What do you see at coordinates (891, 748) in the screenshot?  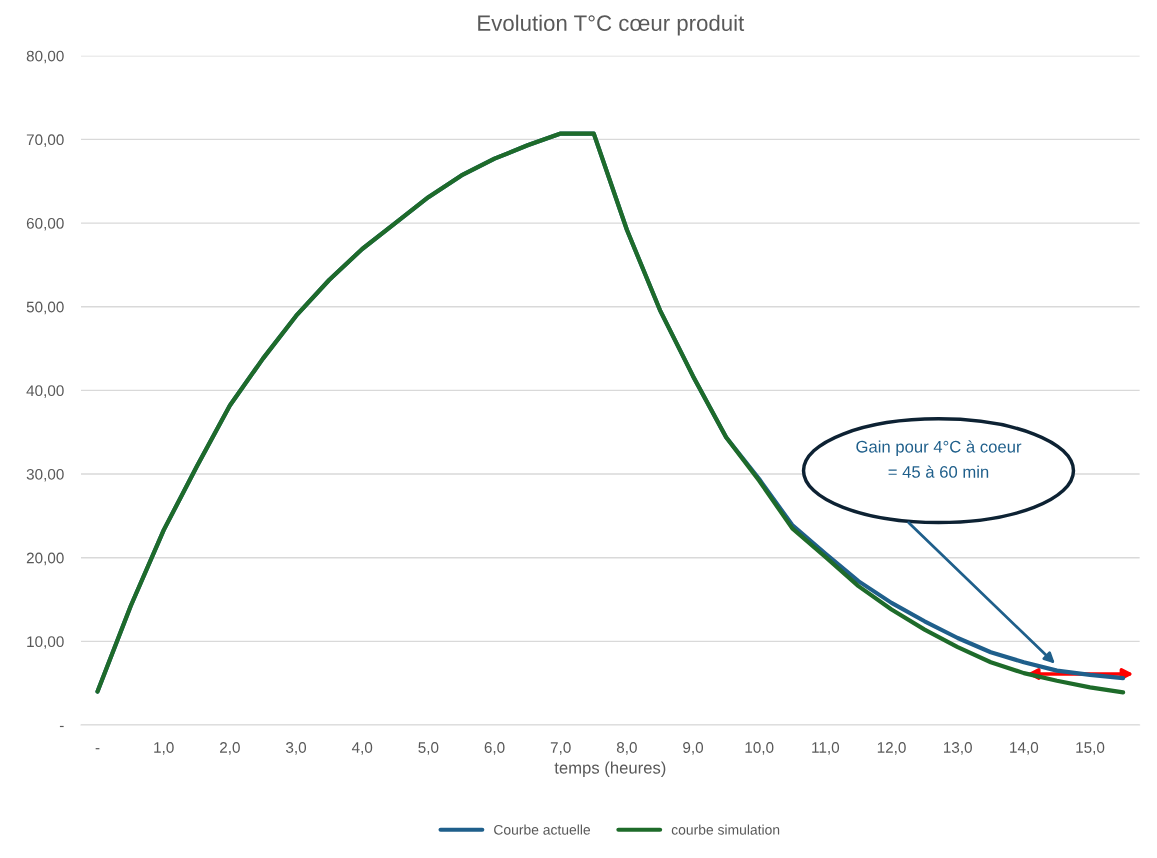 I see `x-tick-label: 12,0` at bounding box center [891, 748].